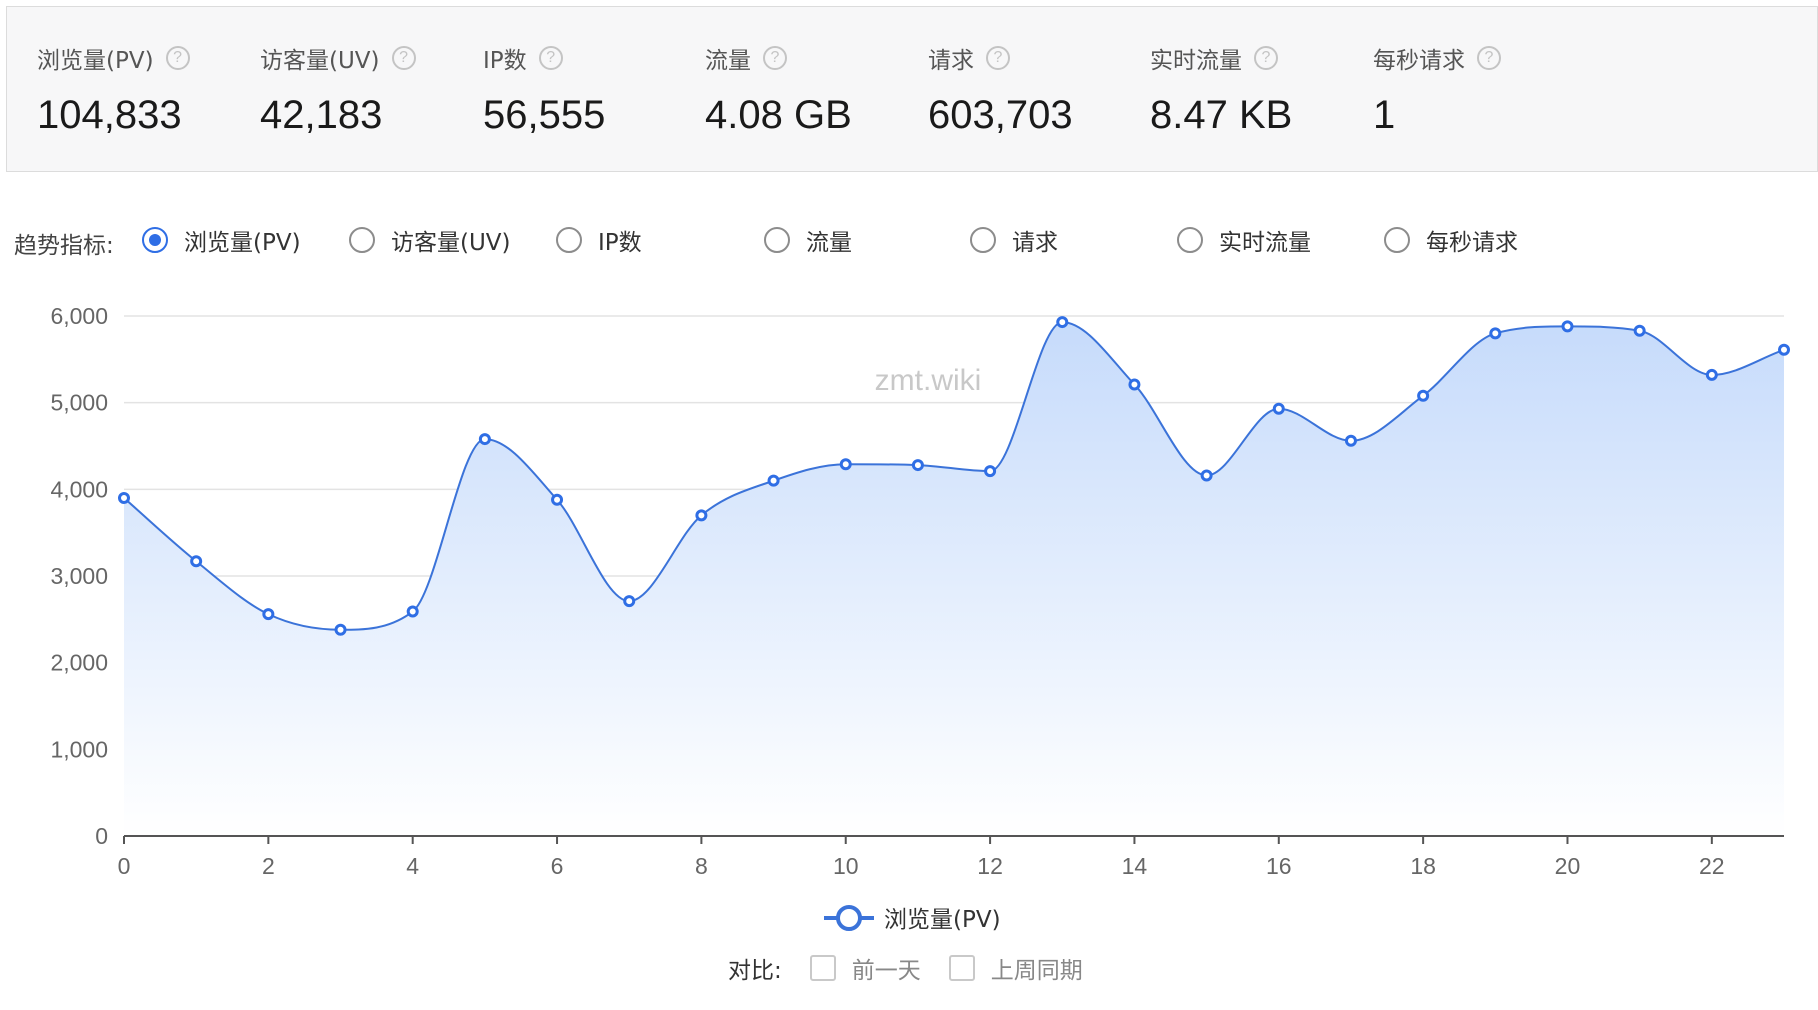  I want to click on x-tick-label: 8, so click(701, 866).